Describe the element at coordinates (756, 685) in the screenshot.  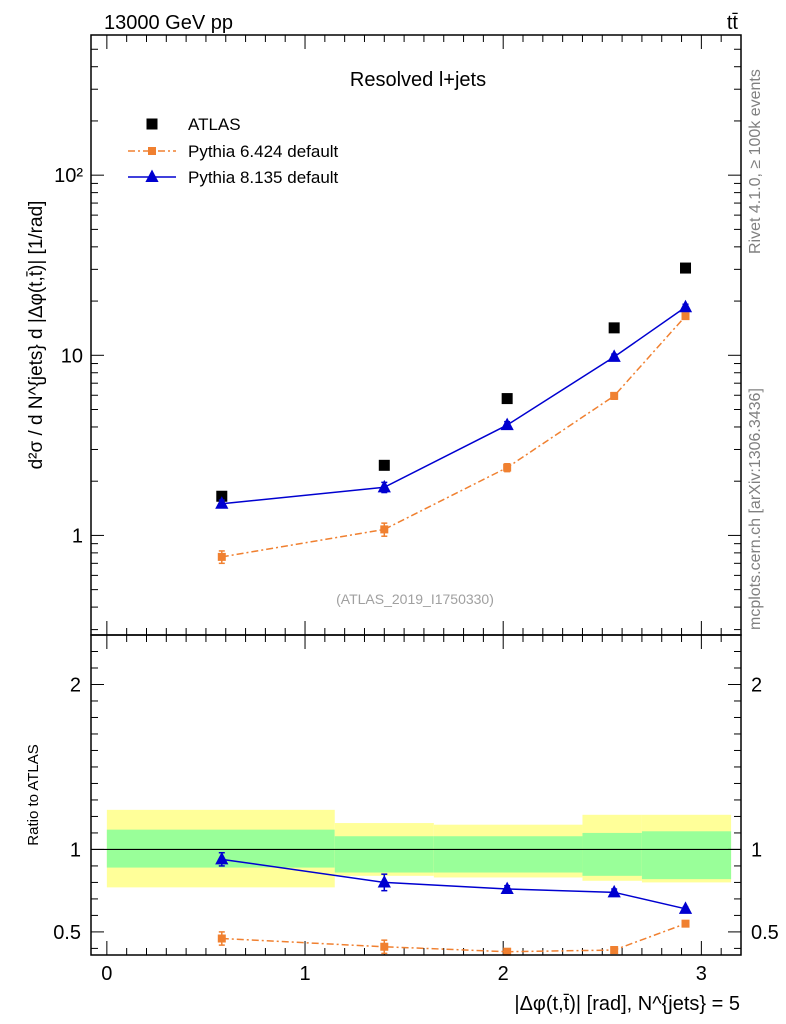
I see `ratio-y-tick-label-right: 2` at that location.